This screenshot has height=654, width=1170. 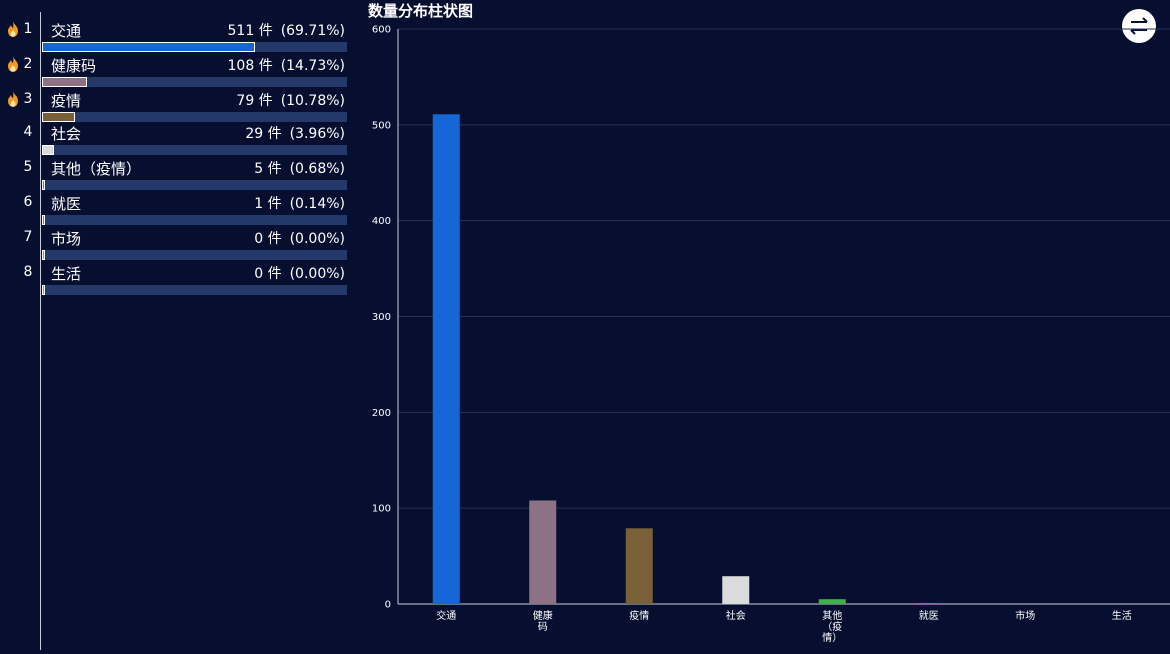 I want to click on x-tick-label-line: 社会, so click(x=736, y=615).